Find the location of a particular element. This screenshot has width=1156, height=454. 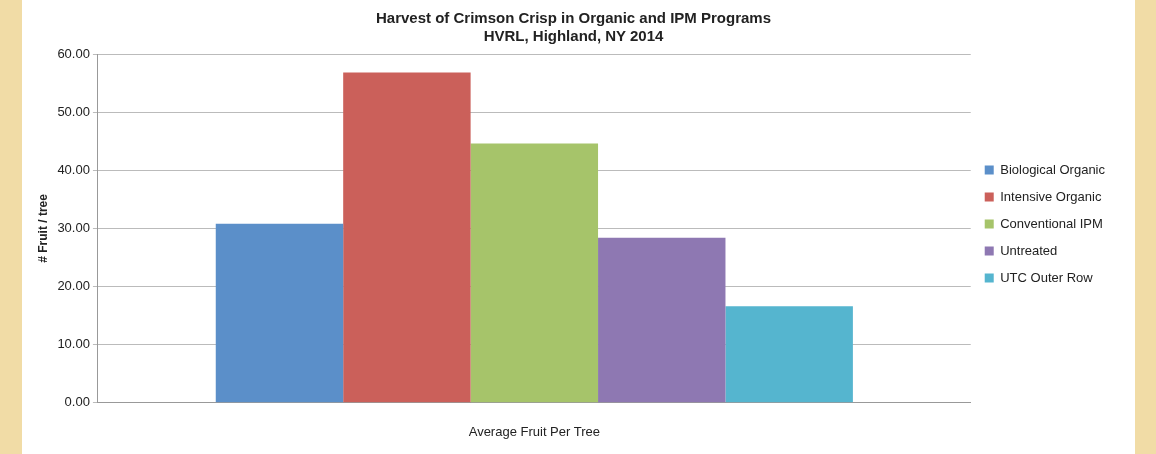

y-tick-label: 10.00 is located at coordinates (73, 344).